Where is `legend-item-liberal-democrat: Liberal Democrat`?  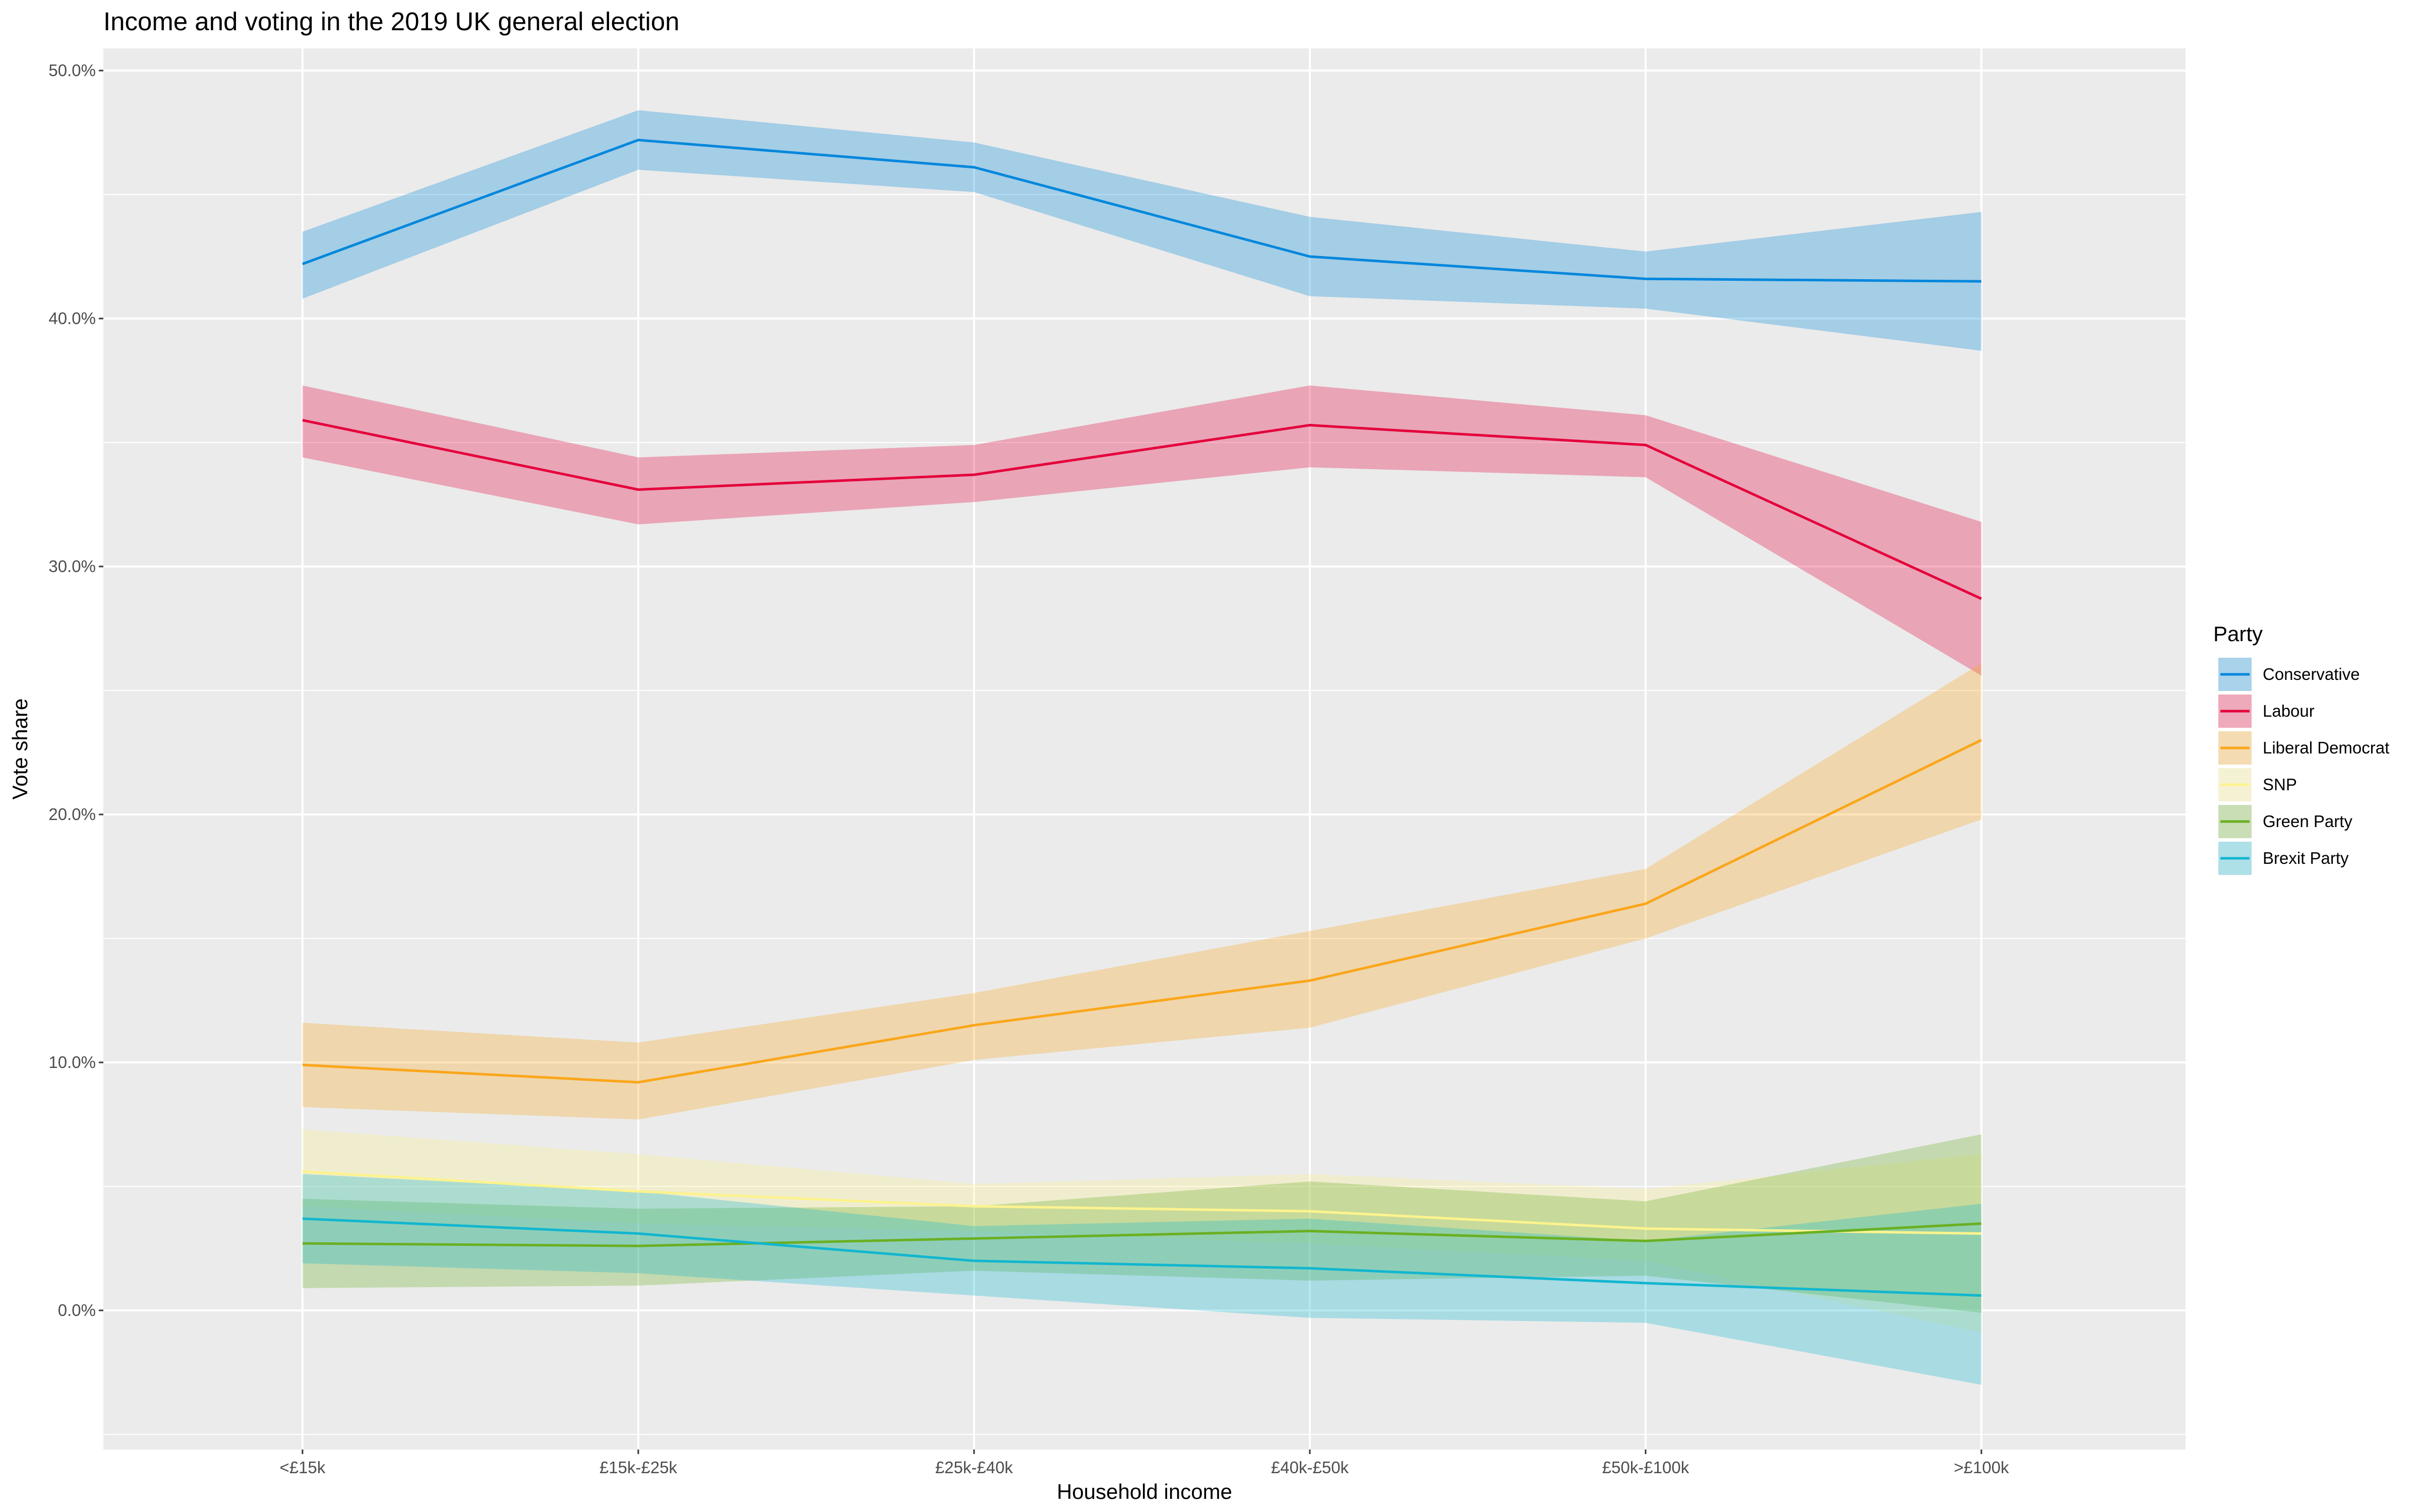
legend-item-liberal-democrat: Liberal Democrat is located at coordinates (2303, 748).